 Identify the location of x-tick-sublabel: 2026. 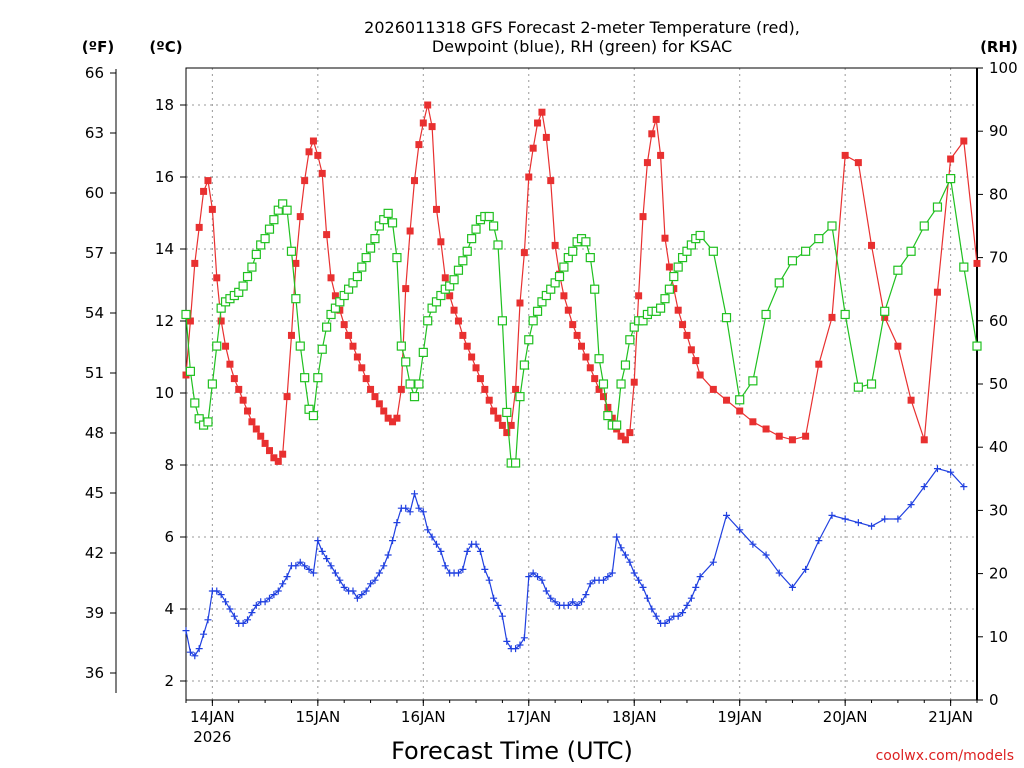
(212, 737).